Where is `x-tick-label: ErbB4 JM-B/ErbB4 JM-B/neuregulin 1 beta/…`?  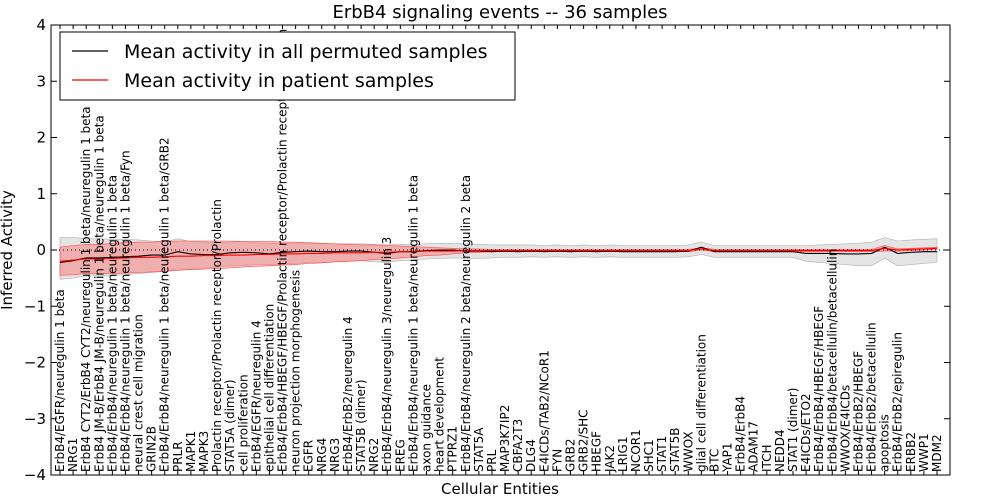
x-tick-label: ErbB4 JM-B/ErbB4 JM-B/neuregulin 1 beta/… is located at coordinates (99, 293).